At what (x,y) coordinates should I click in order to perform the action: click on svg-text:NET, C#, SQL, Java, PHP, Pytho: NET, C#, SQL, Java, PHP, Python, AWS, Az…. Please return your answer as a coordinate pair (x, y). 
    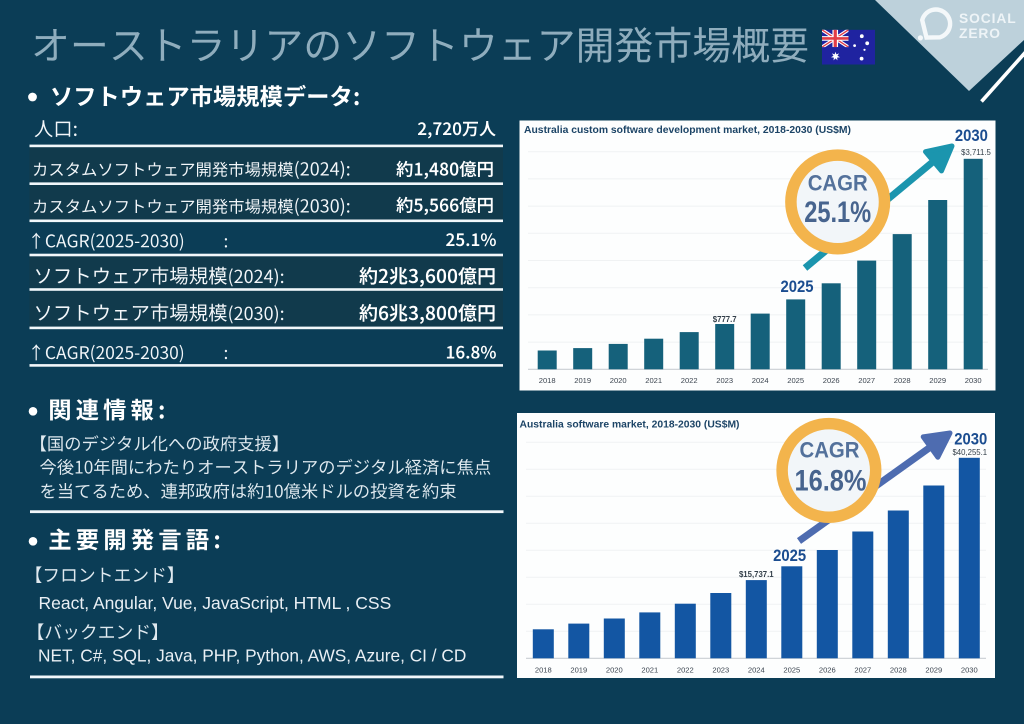
    Looking at the image, I should click on (252, 656).